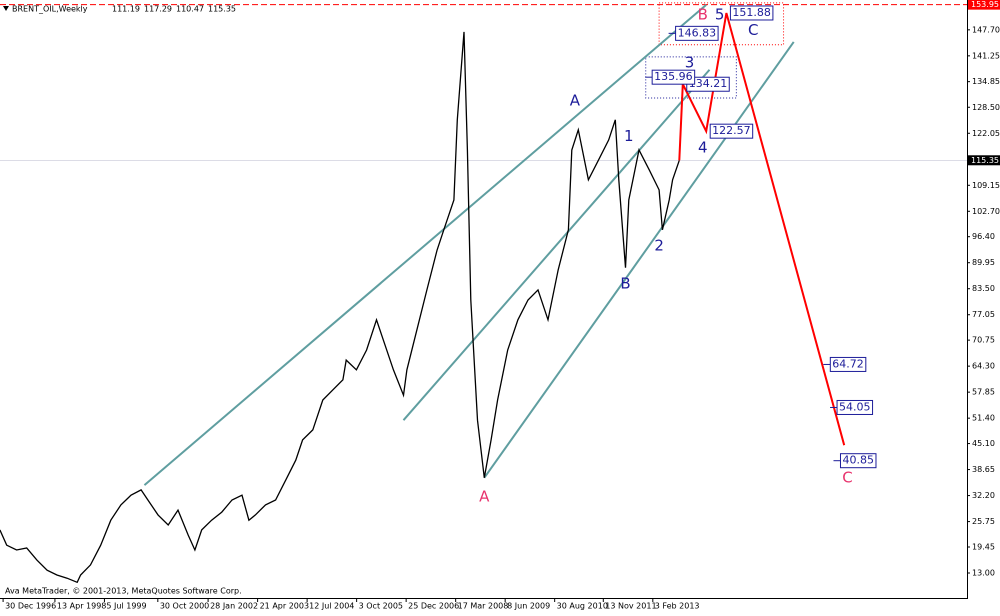 Image resolution: width=1000 pixels, height=616 pixels. Describe the element at coordinates (983, 288) in the screenshot. I see `y-tick-label: 83.50` at that location.